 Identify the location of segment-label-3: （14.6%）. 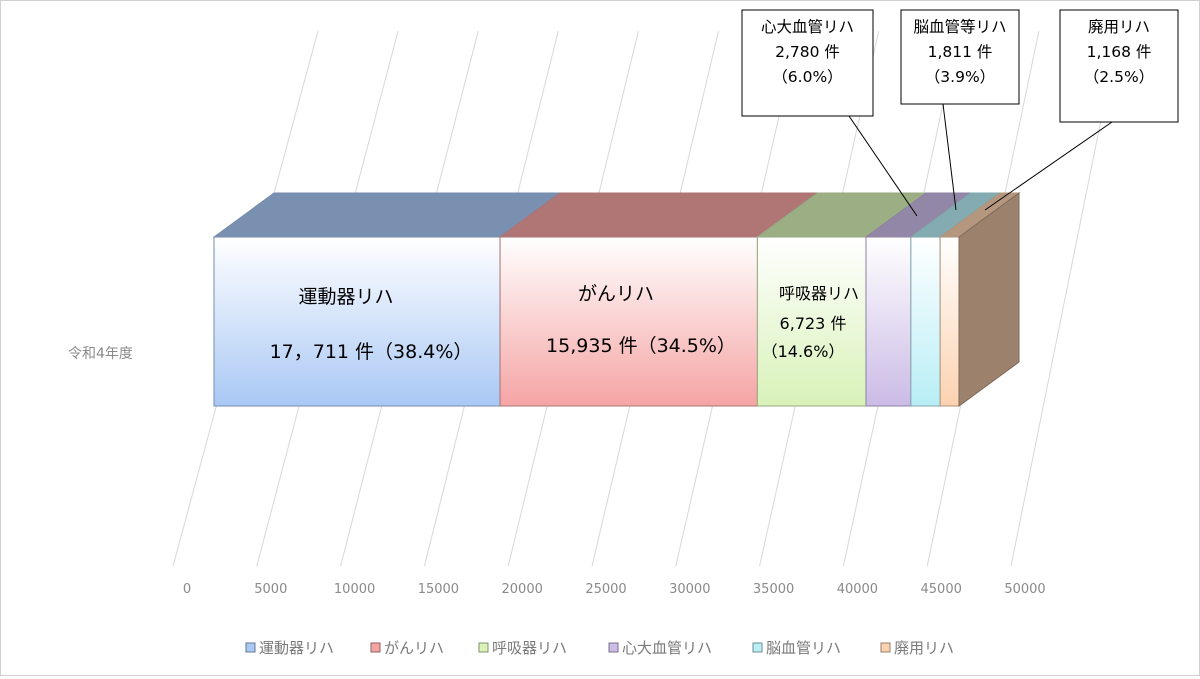
(803, 351).